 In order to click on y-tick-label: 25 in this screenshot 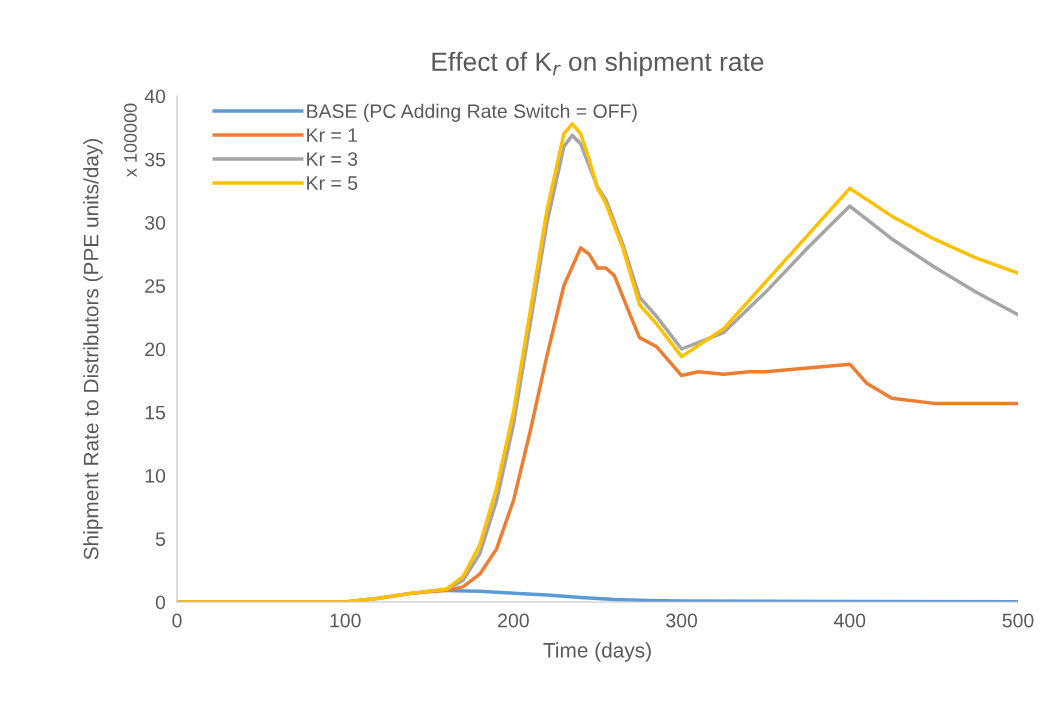, I will do `click(155, 286)`.